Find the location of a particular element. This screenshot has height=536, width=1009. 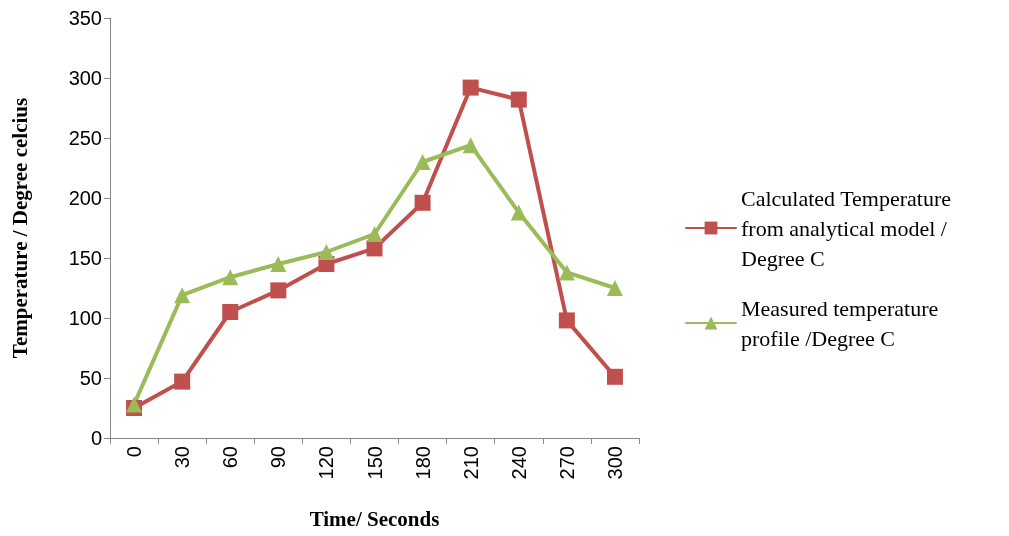

x-tick-label: 150 is located at coordinates (374, 463).